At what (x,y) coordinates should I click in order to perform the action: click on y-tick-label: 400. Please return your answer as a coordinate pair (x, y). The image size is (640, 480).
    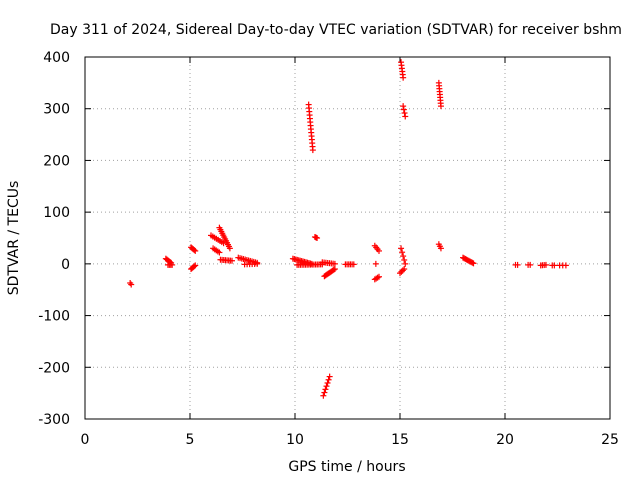
    Looking at the image, I should click on (56, 58).